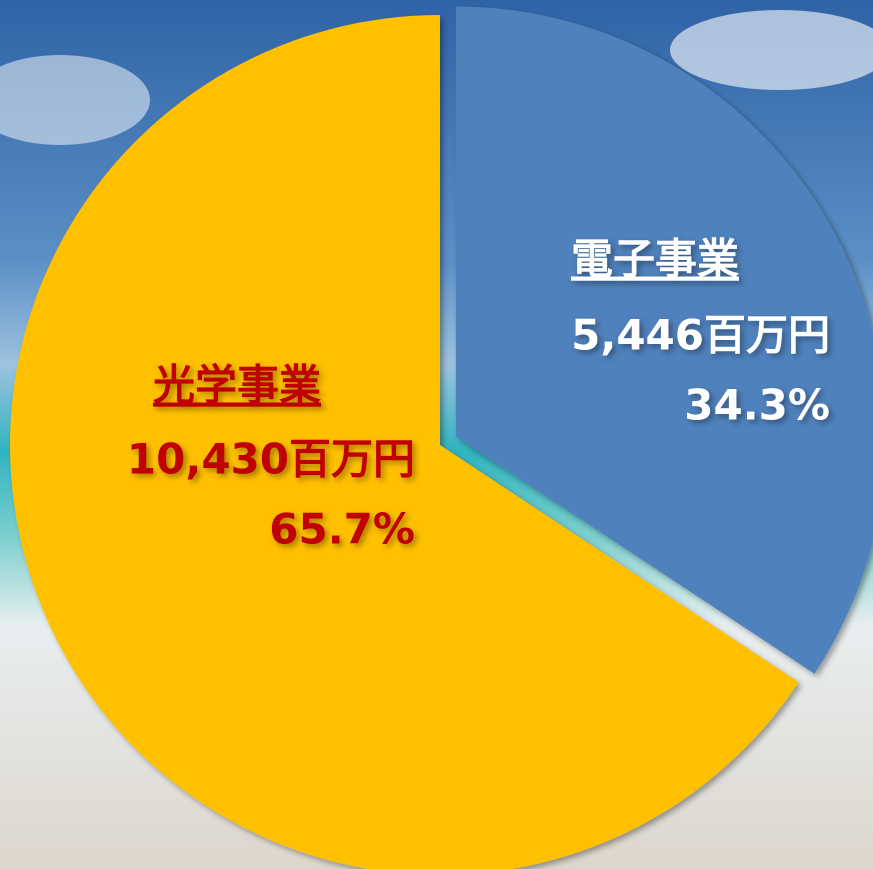 The width and height of the screenshot is (873, 869). Describe the element at coordinates (655, 259) in the screenshot. I see `slice-name: 電子事業` at that location.